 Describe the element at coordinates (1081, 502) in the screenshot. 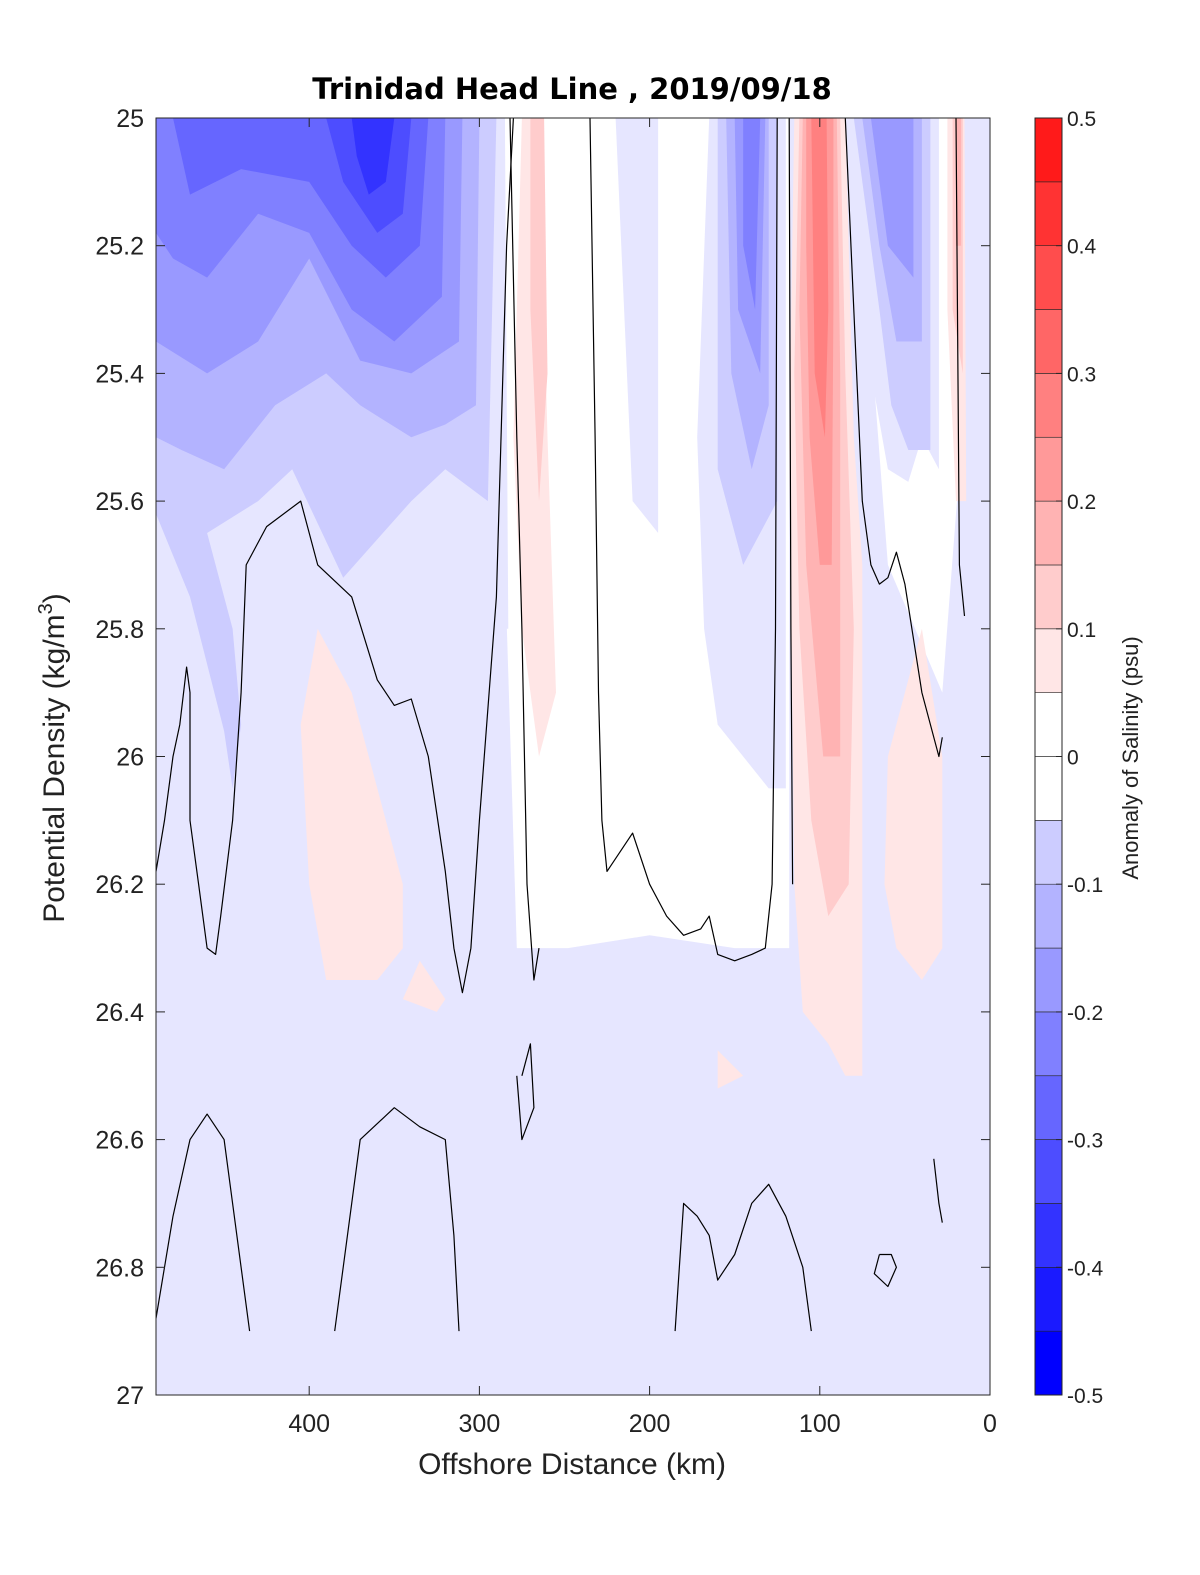

I see `colorbar-tick-label: 0.2` at that location.